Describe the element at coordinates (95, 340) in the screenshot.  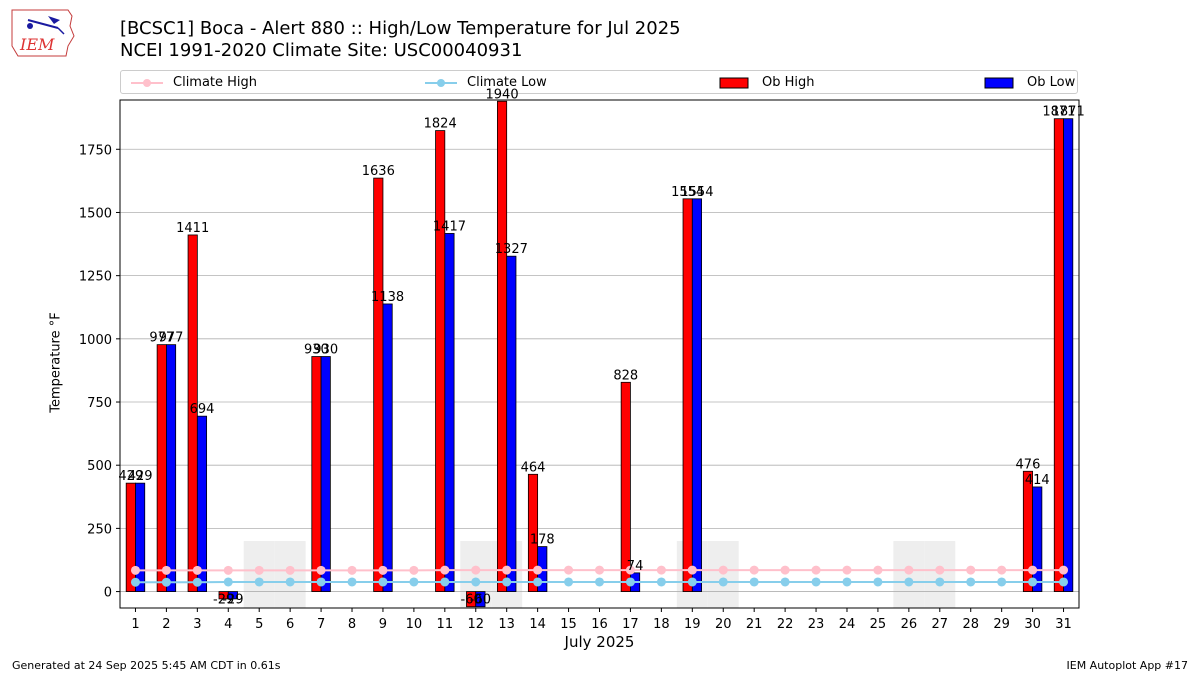
I see `y-tick-label: 1000` at that location.